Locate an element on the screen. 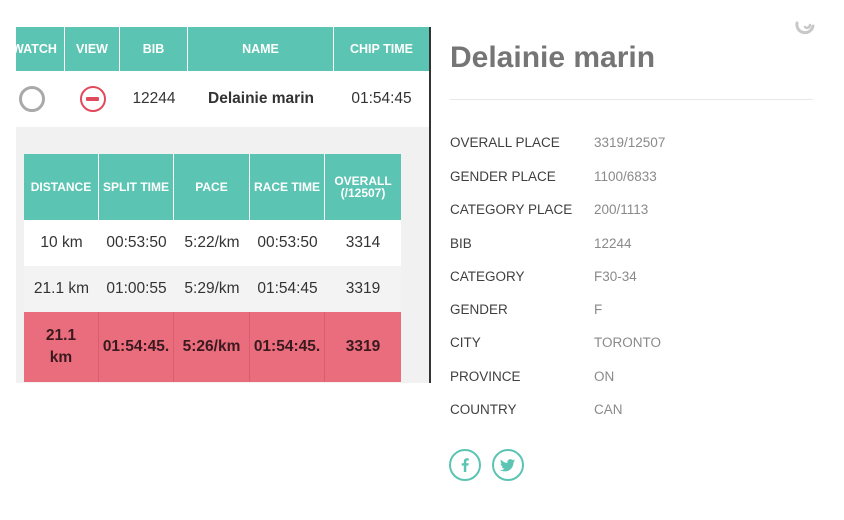 The image size is (844, 520). detail-label: OVERALL PLACE is located at coordinates (505, 142).